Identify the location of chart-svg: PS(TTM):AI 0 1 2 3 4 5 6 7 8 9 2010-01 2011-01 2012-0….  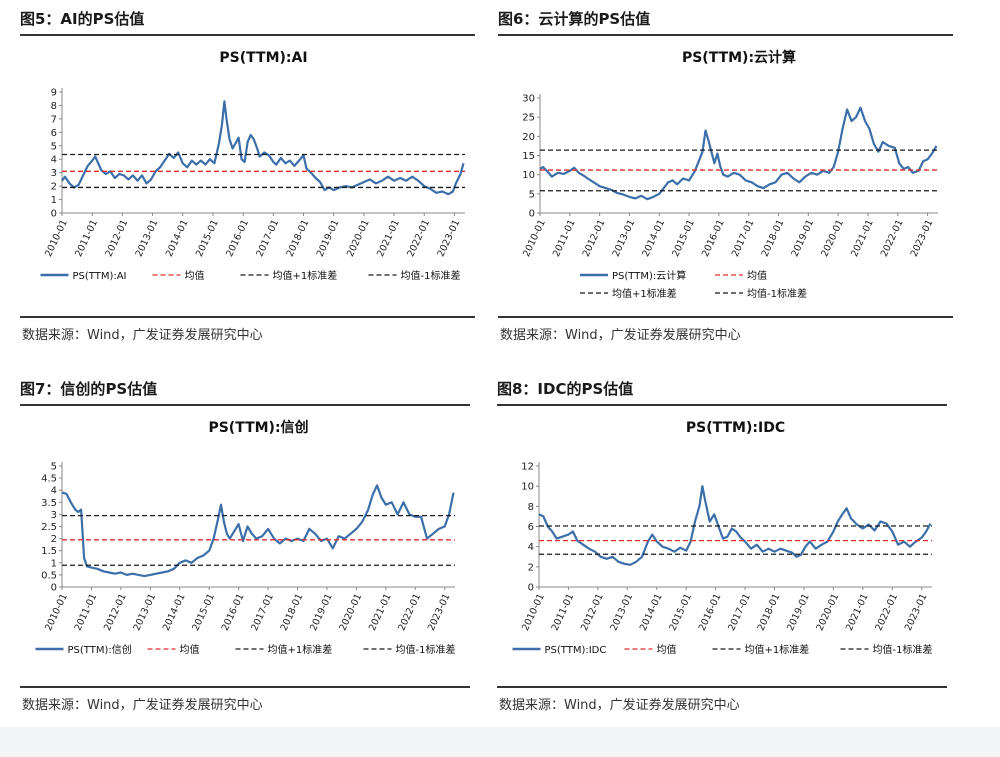
(252, 166).